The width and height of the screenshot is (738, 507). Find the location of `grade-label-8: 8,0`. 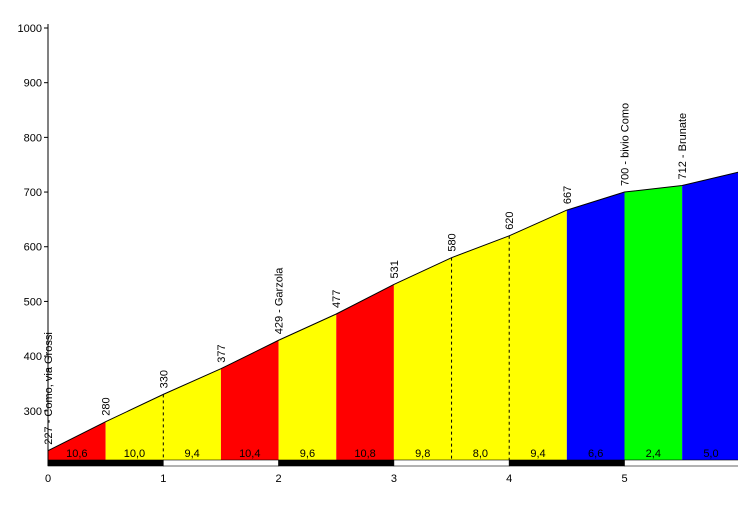

grade-label-8: 8,0 is located at coordinates (480, 454).